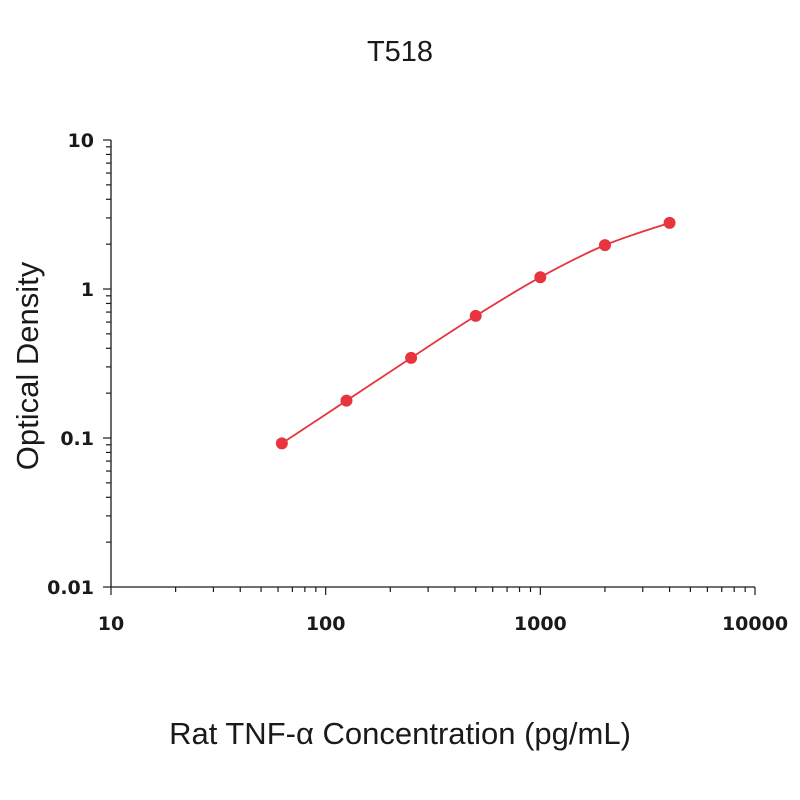 The image size is (800, 800). I want to click on x-tick-label: 1000, so click(540, 624).